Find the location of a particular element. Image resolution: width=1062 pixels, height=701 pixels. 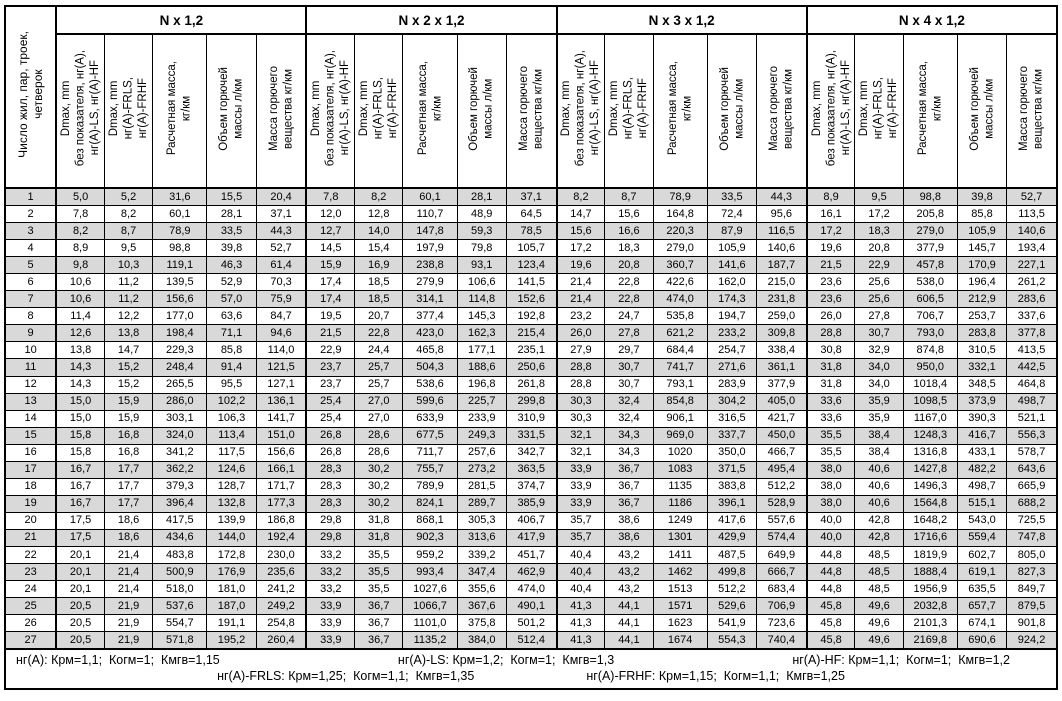

data-cell: 39,8 is located at coordinates (231, 248).